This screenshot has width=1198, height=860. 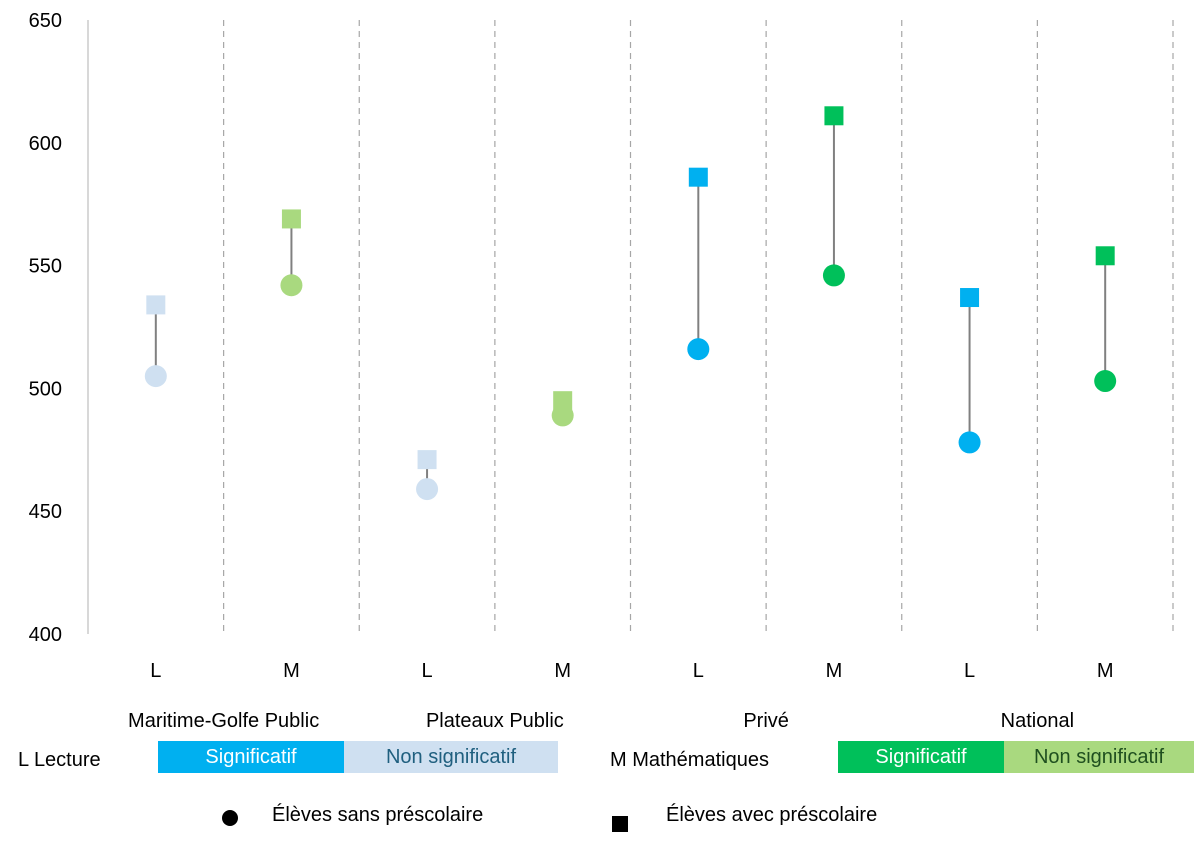 What do you see at coordinates (223, 721) in the screenshot?
I see `group-label: Maritime-Golfe Public` at bounding box center [223, 721].